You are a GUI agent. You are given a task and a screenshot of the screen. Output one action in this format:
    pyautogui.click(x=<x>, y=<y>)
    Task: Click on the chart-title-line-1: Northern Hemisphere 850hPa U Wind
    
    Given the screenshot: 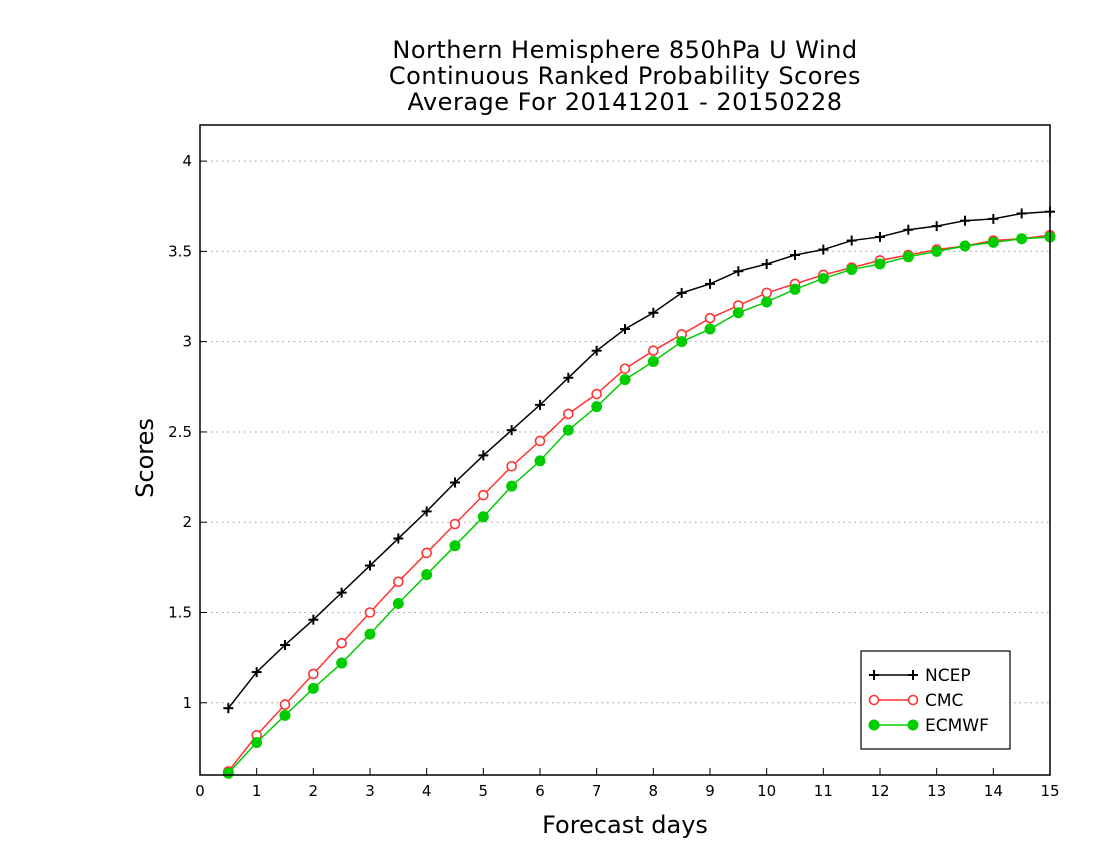 What is the action you would take?
    pyautogui.click(x=625, y=50)
    